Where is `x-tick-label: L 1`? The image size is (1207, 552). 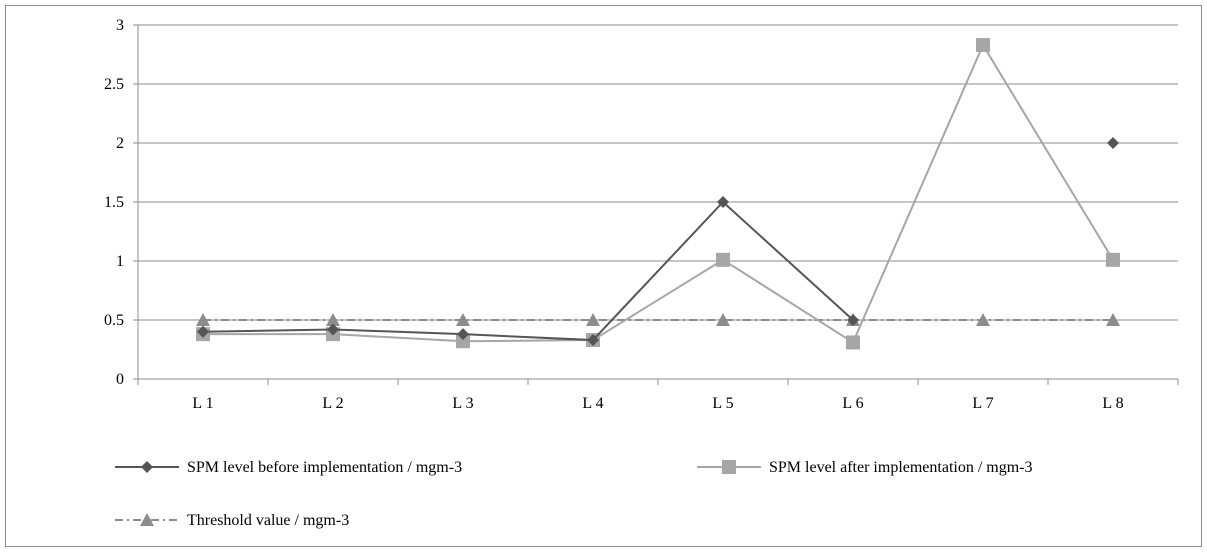
x-tick-label: L 1 is located at coordinates (202, 403).